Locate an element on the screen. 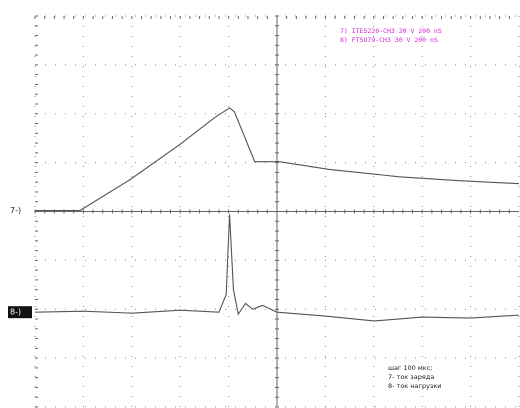  channel-marker: 7-) is located at coordinates (15, 210).